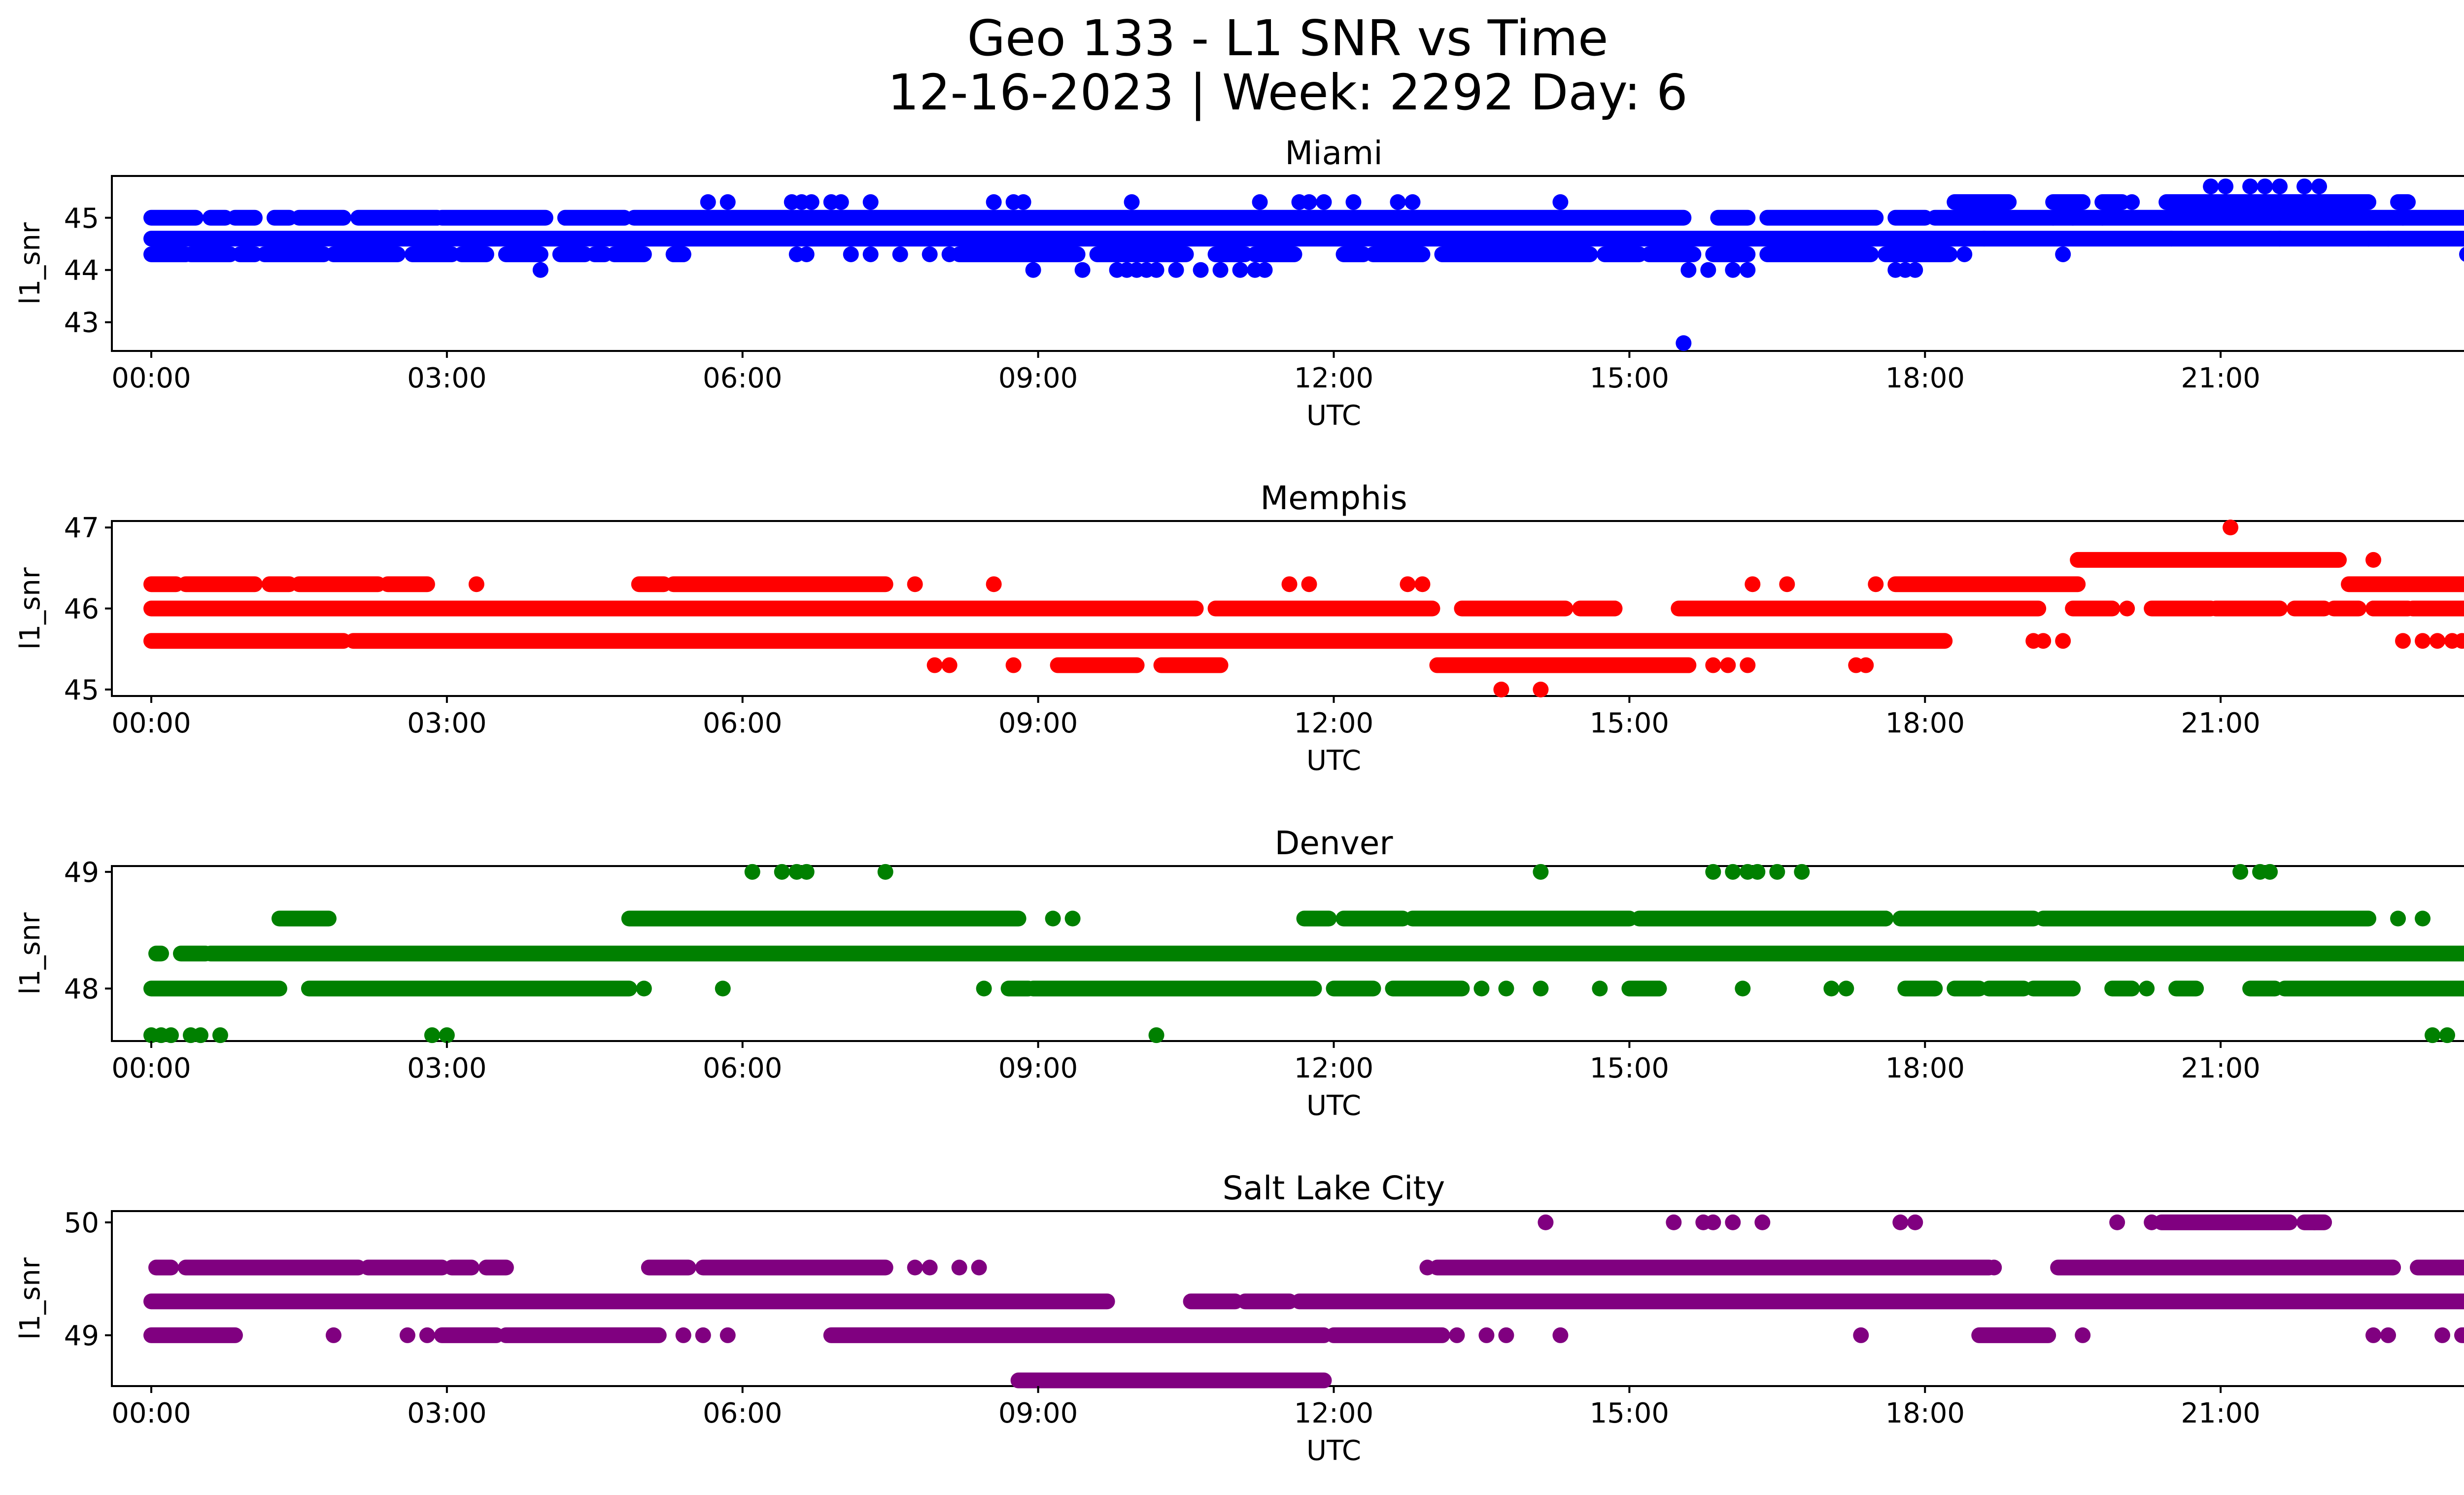 This screenshot has height=1495, width=2464. Describe the element at coordinates (81, 690) in the screenshot. I see `y-tick-label: 45` at that location.